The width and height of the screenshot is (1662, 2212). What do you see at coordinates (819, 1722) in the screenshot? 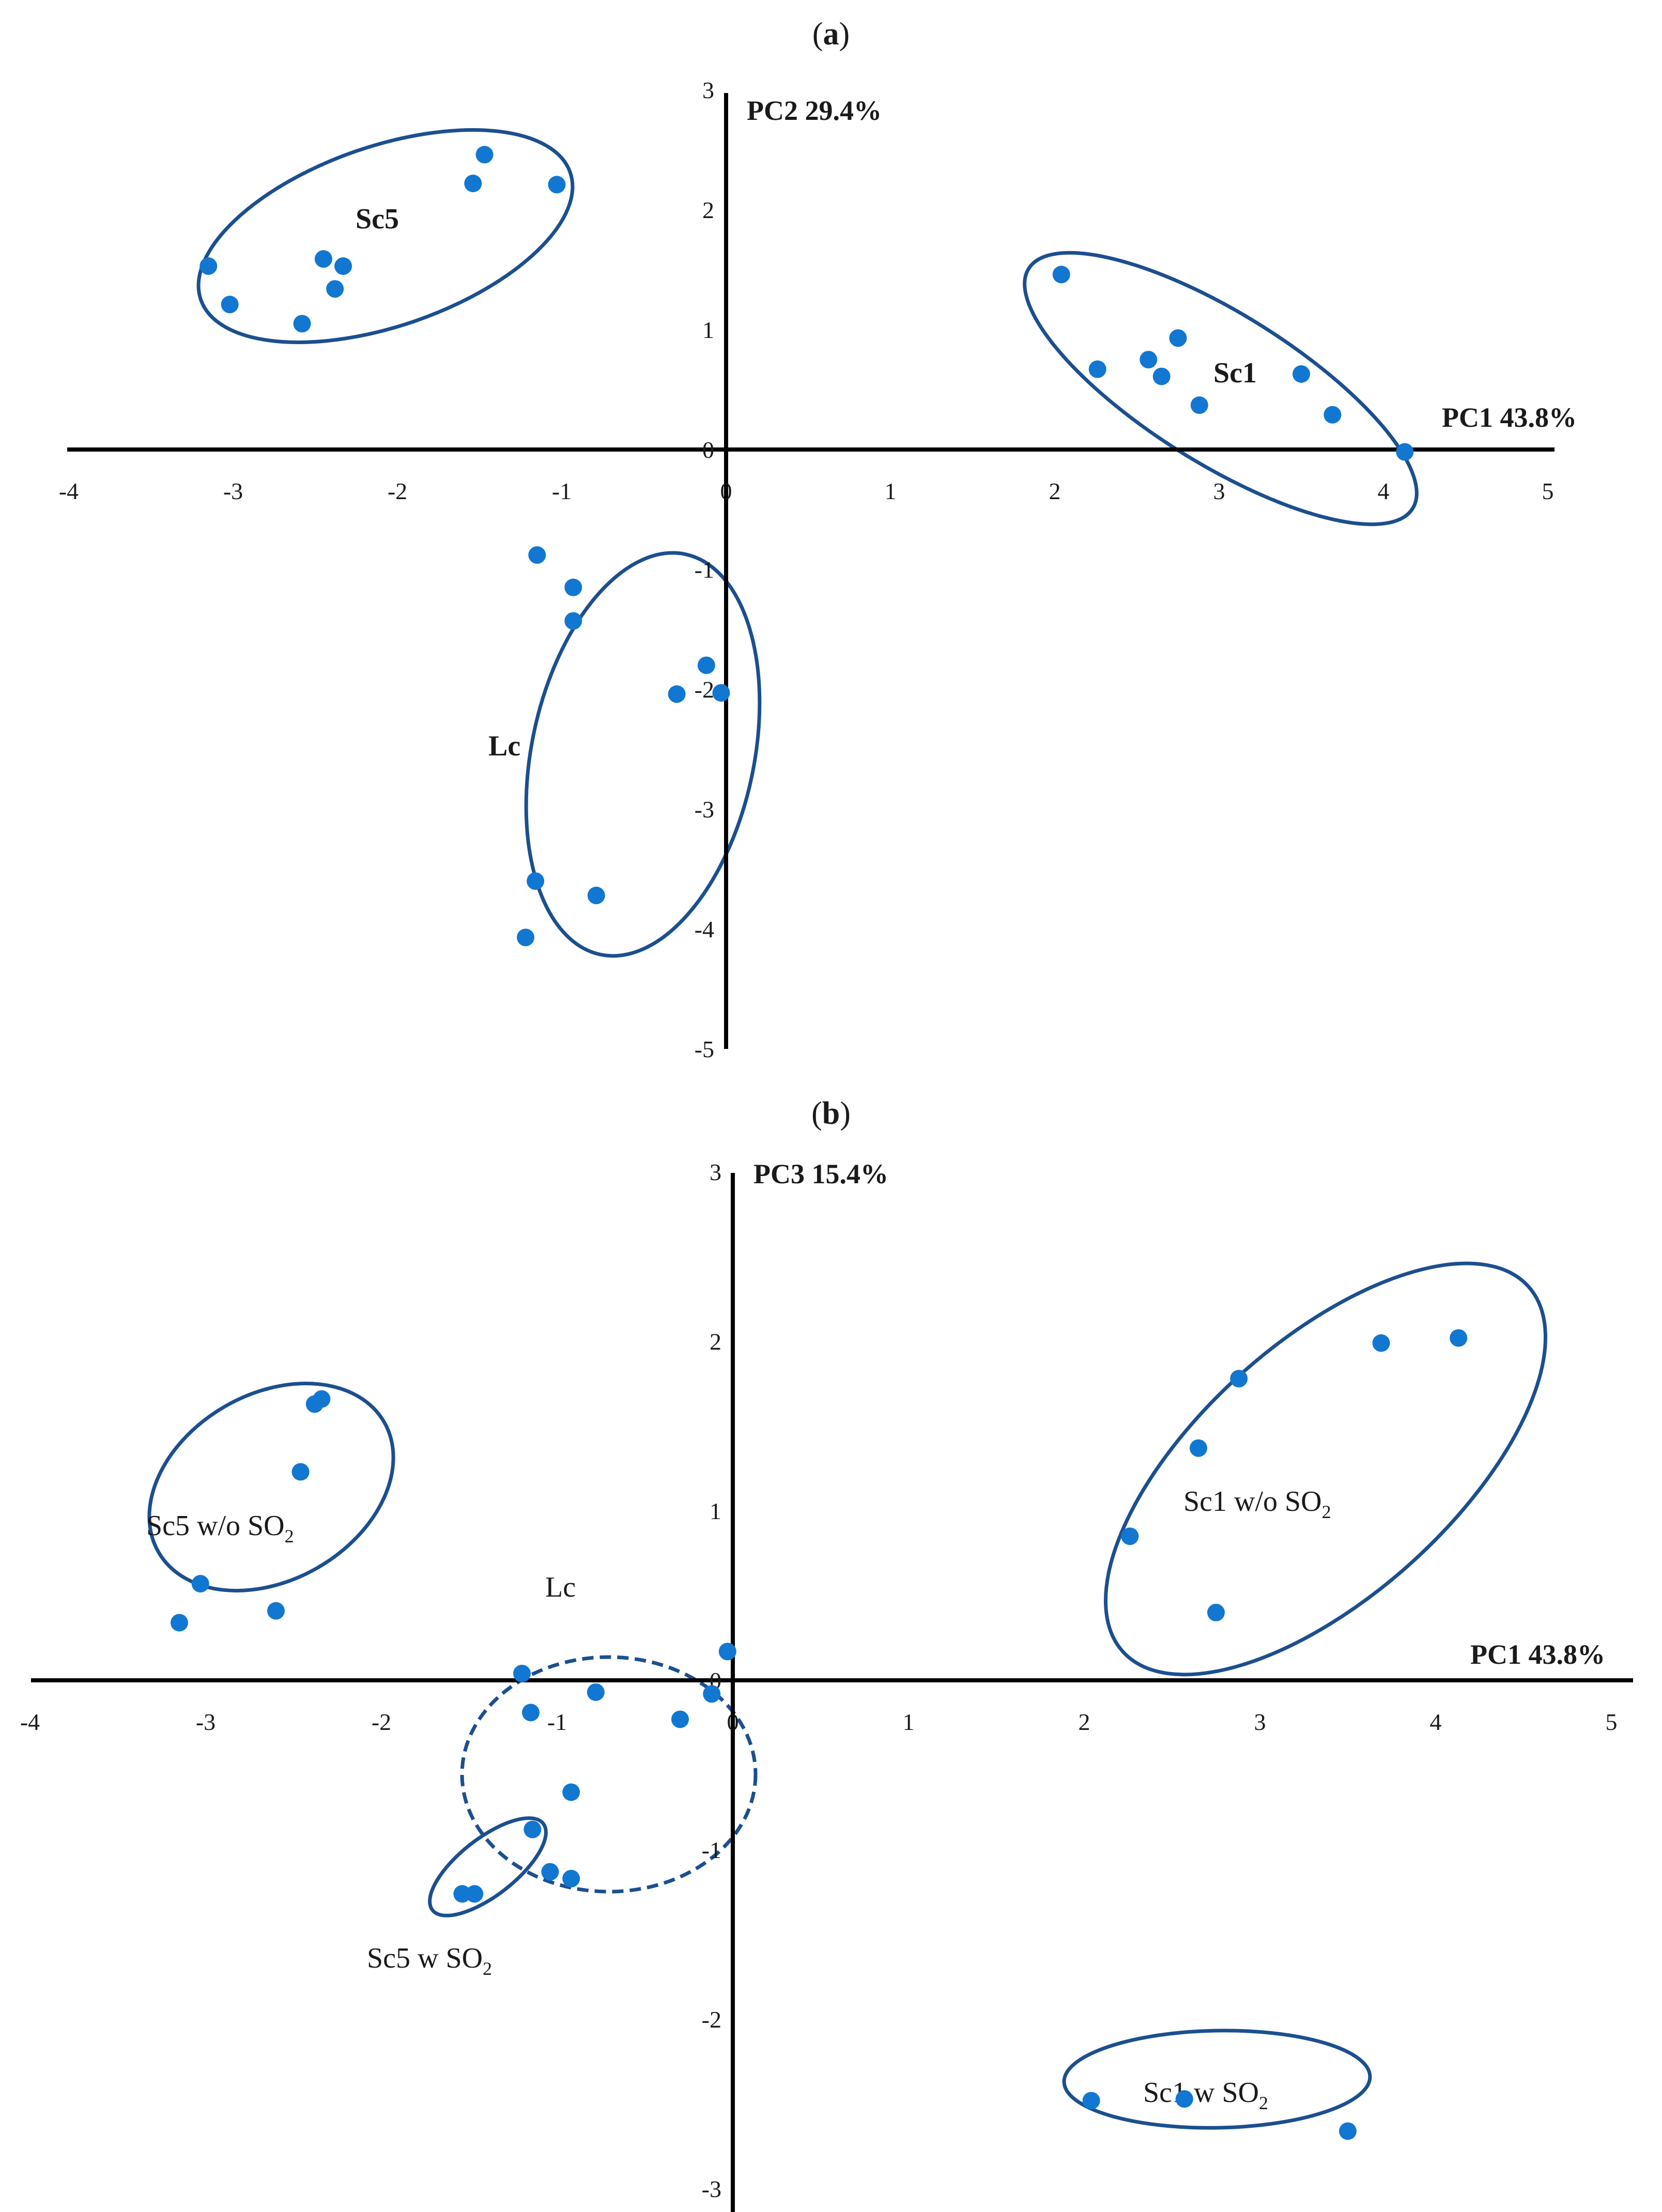
I see `panel-b-x-ticks: -4 -3 -2 -1 0 1 2 3 4 5` at bounding box center [819, 1722].